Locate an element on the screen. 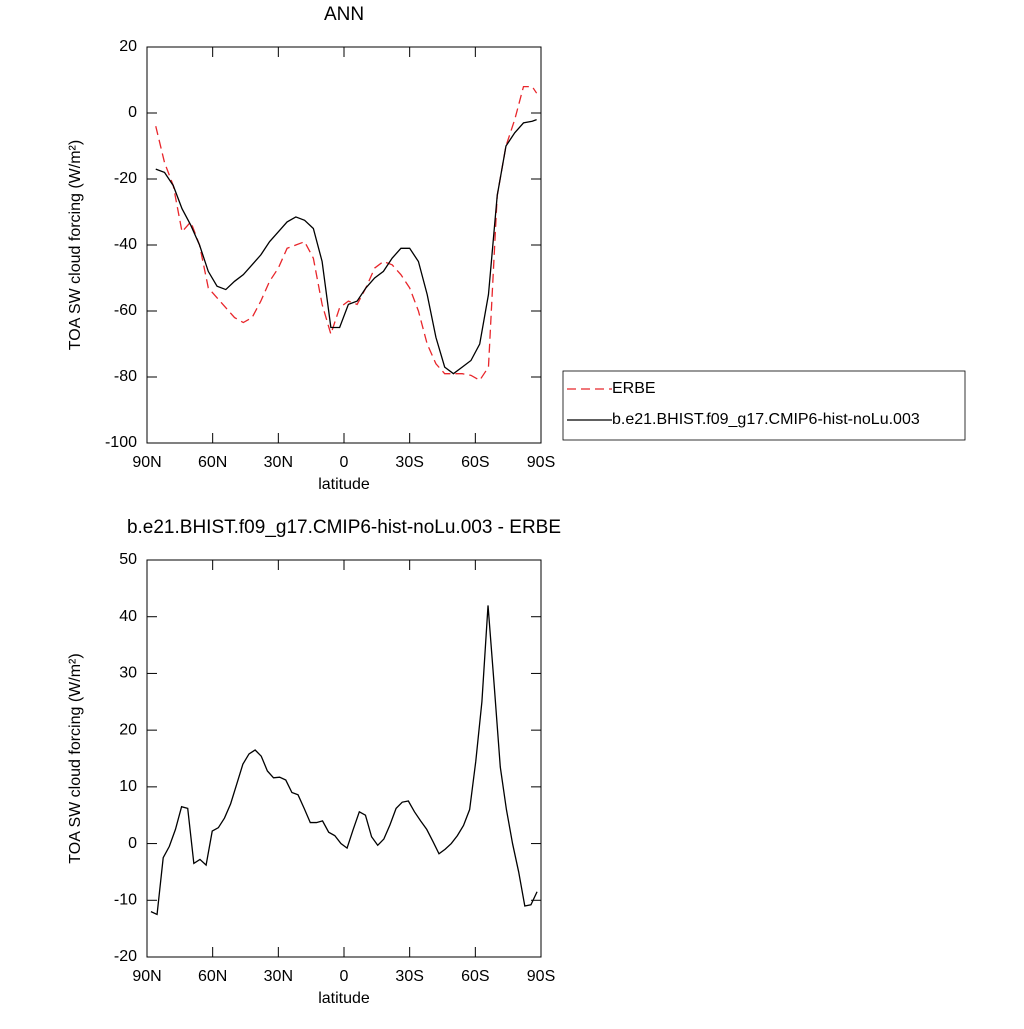 The width and height of the screenshot is (1024, 1029). y-tick-label: 10 is located at coordinates (128, 786).